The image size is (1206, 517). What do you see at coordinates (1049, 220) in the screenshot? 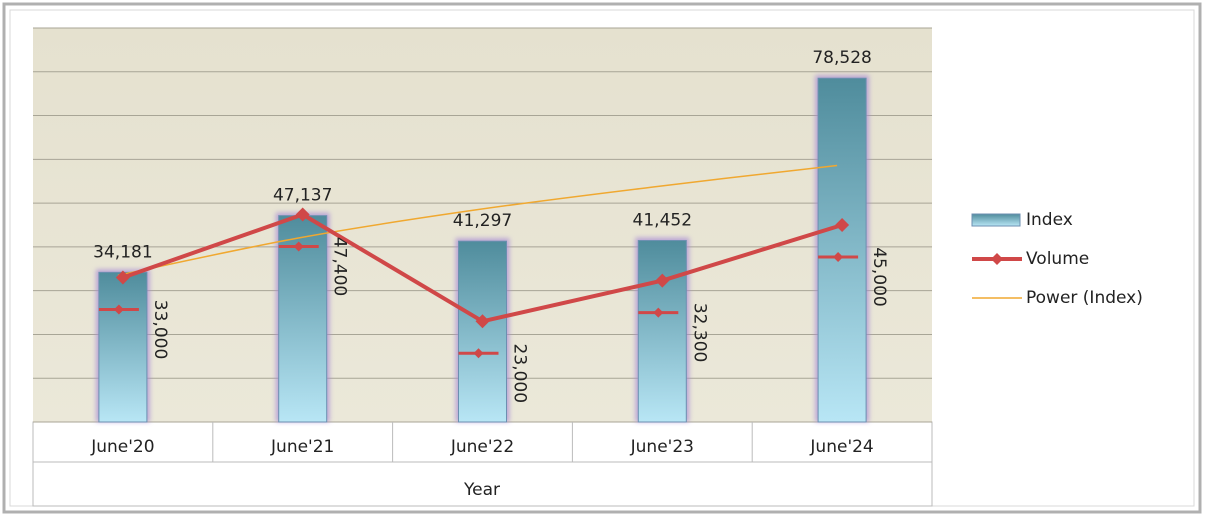
I see `legend-label: Index` at bounding box center [1049, 220].